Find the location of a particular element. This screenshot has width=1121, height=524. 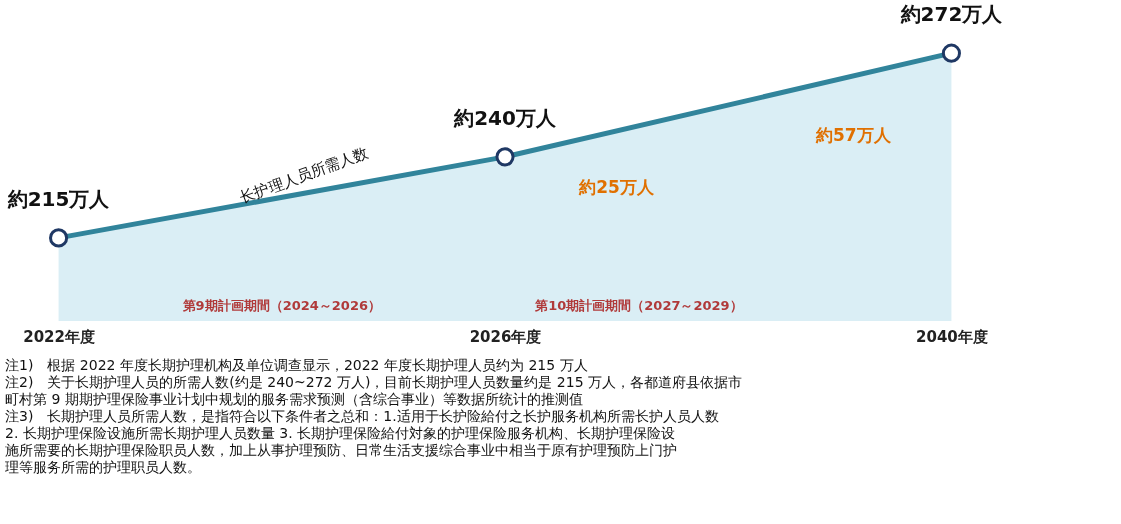

annotation: 町村第 9 期期护理保险事业计划中规划的服务需求预测（含综合事业）等数据所统计的推测值 is located at coordinates (294, 398).